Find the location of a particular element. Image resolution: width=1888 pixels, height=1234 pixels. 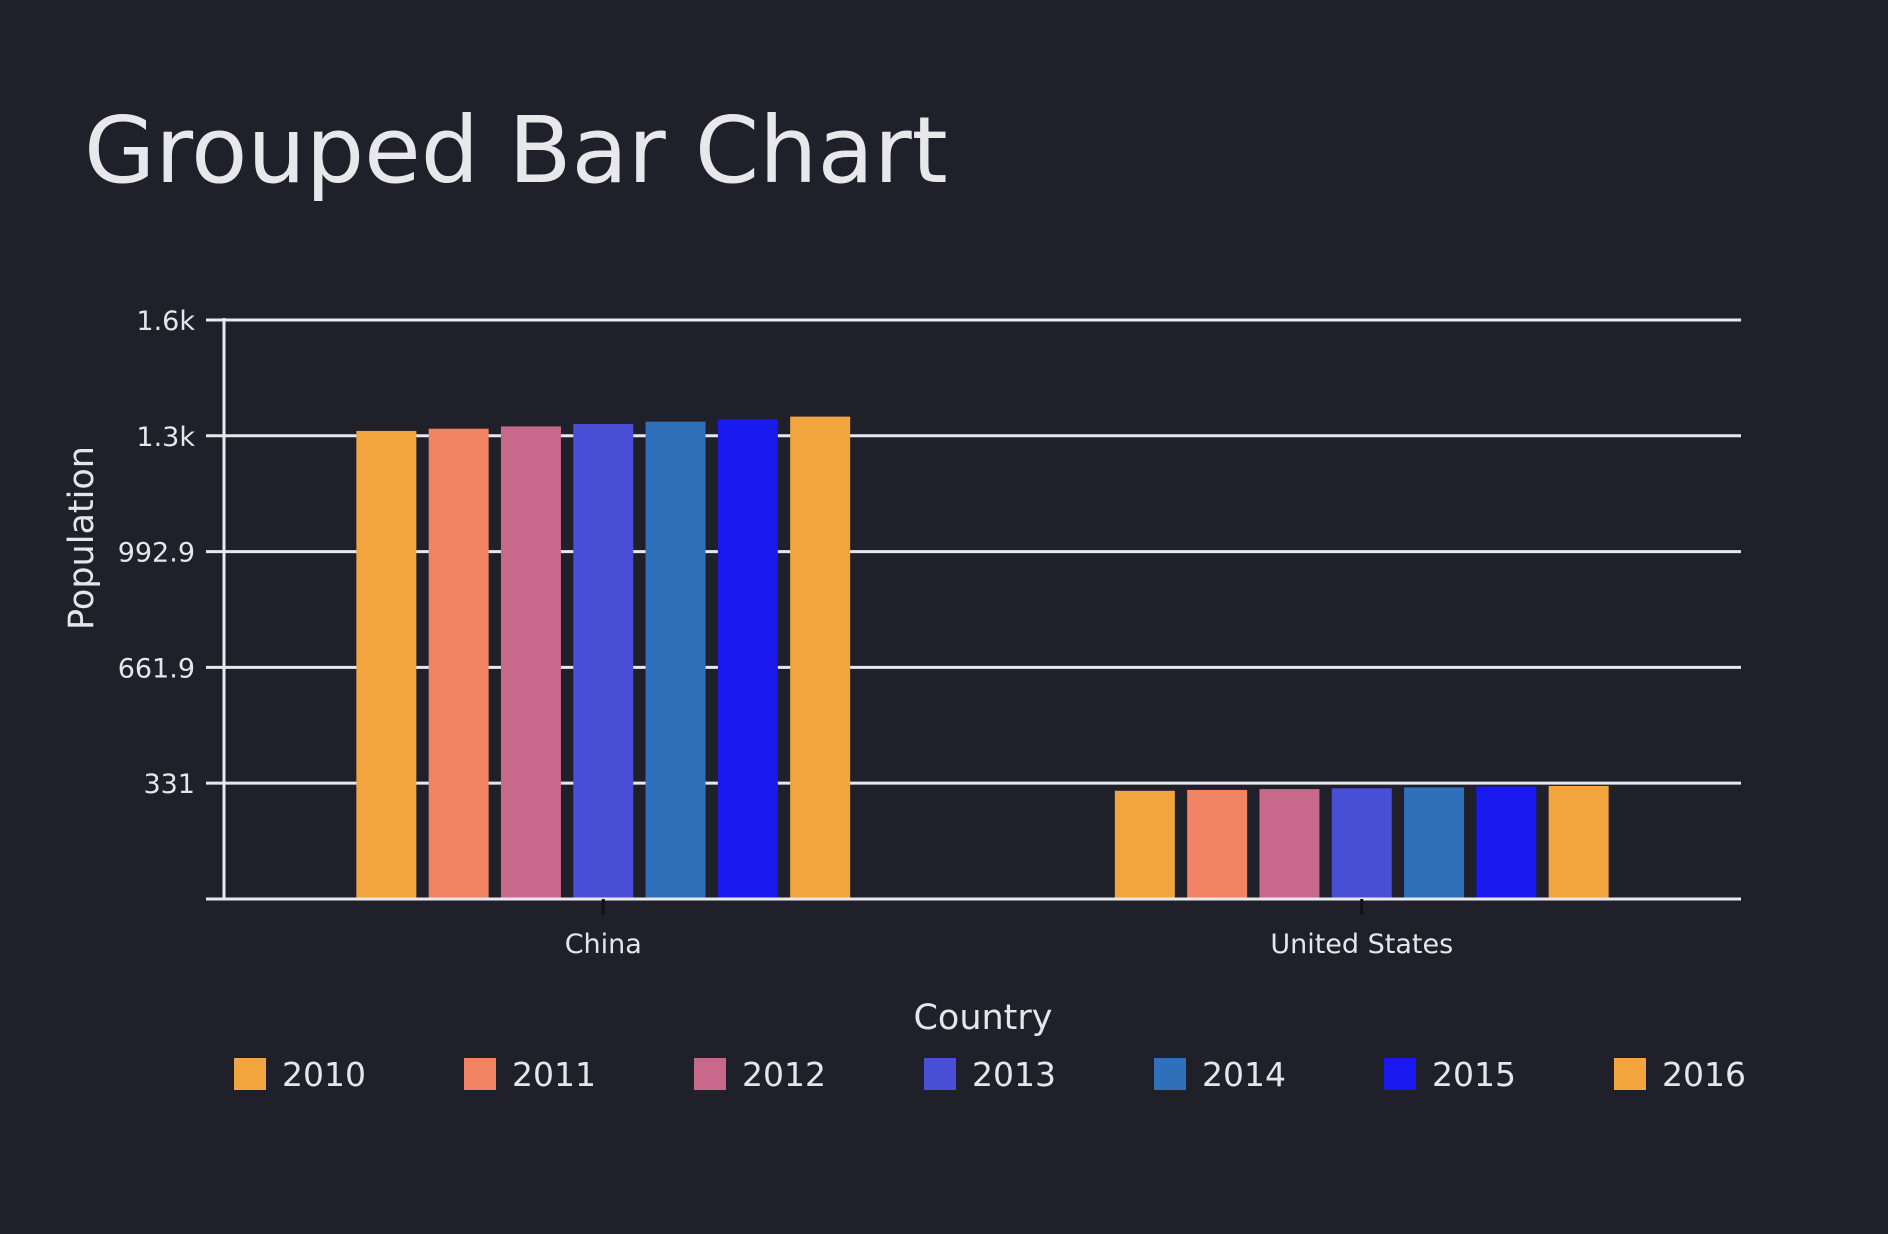

y-tick-labels: 331 661.9 992.9 1.3k 1.6k is located at coordinates (171, 603).